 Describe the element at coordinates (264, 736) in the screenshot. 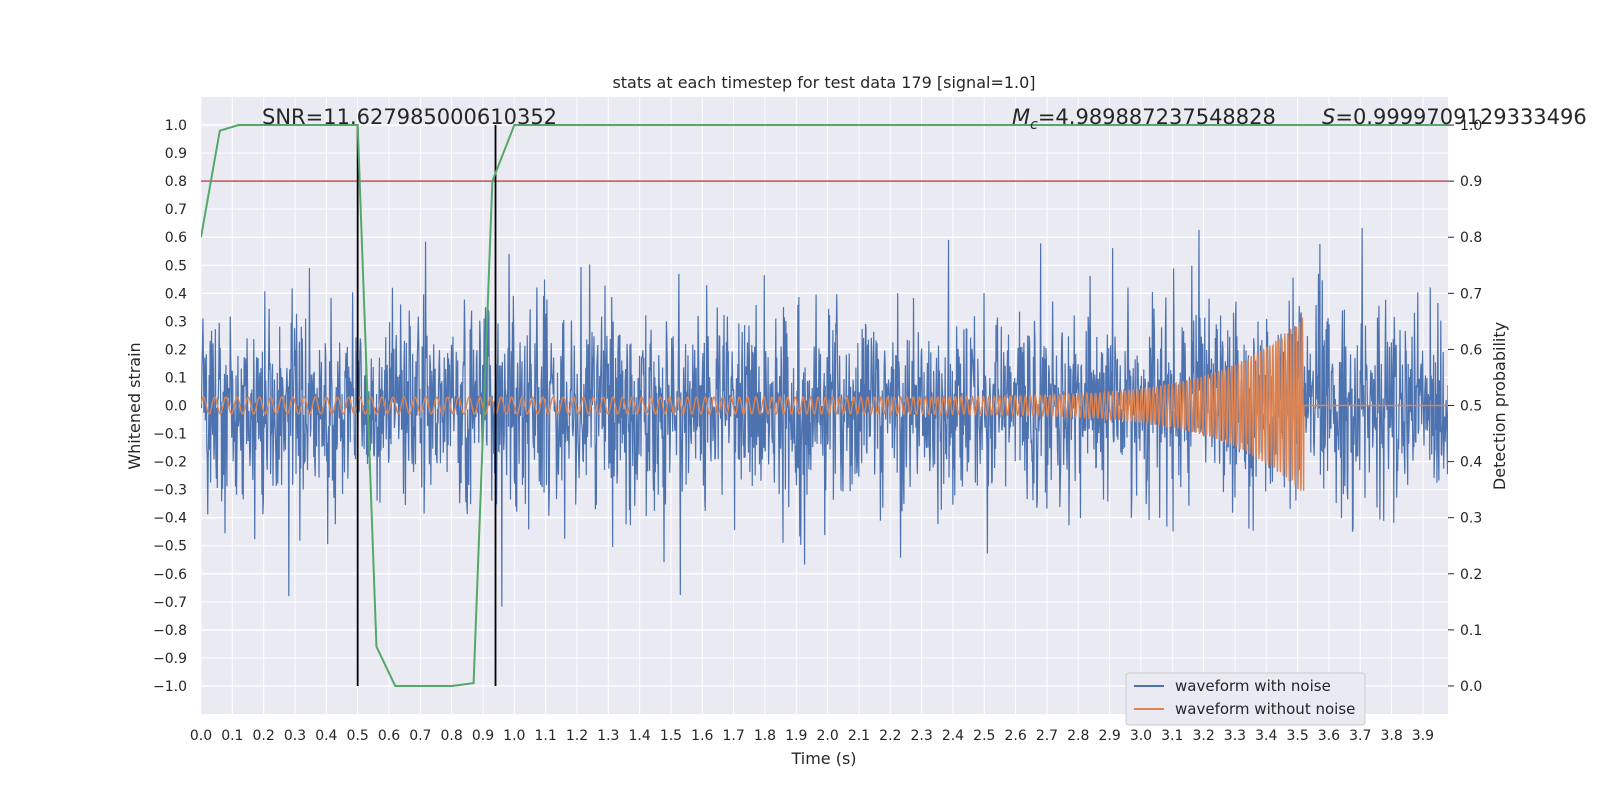

I see `x-tick-label: 0.2` at that location.